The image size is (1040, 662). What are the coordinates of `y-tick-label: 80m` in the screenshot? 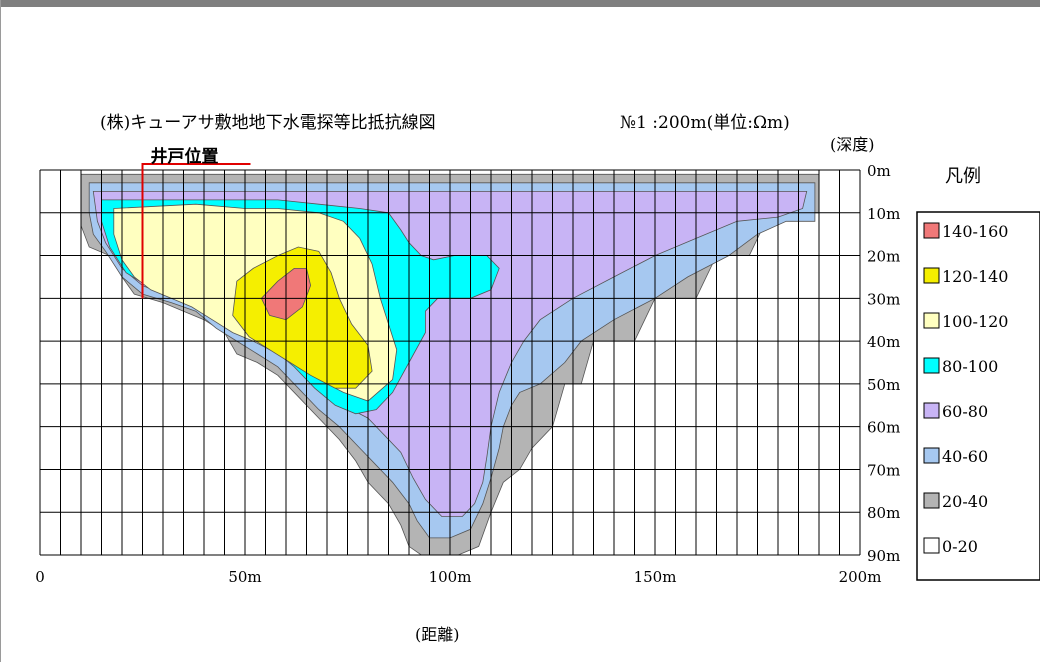 It's located at (883, 513).